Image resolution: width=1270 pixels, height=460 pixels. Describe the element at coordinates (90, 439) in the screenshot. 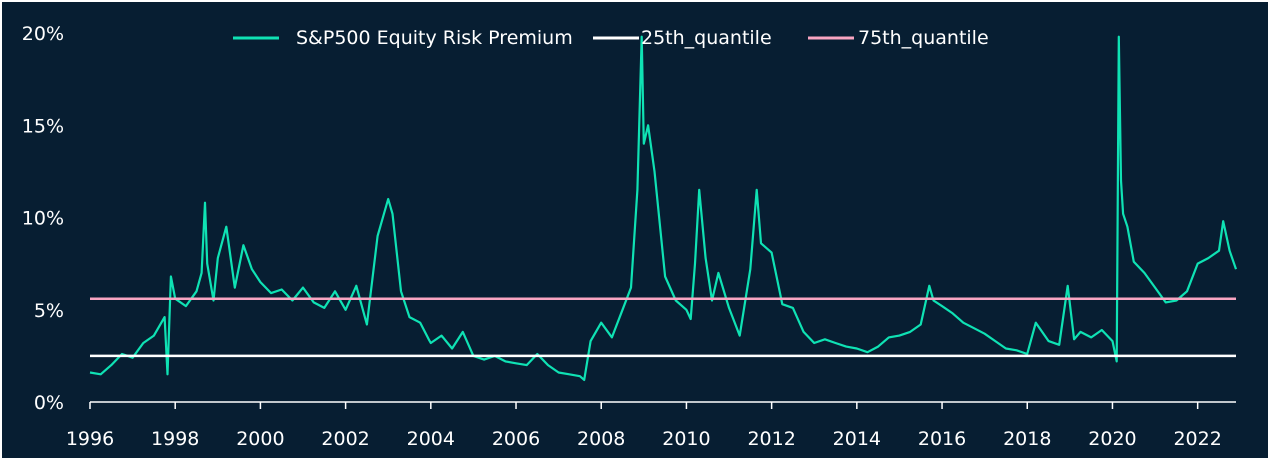

I see `x-tick-label: 1996` at that location.